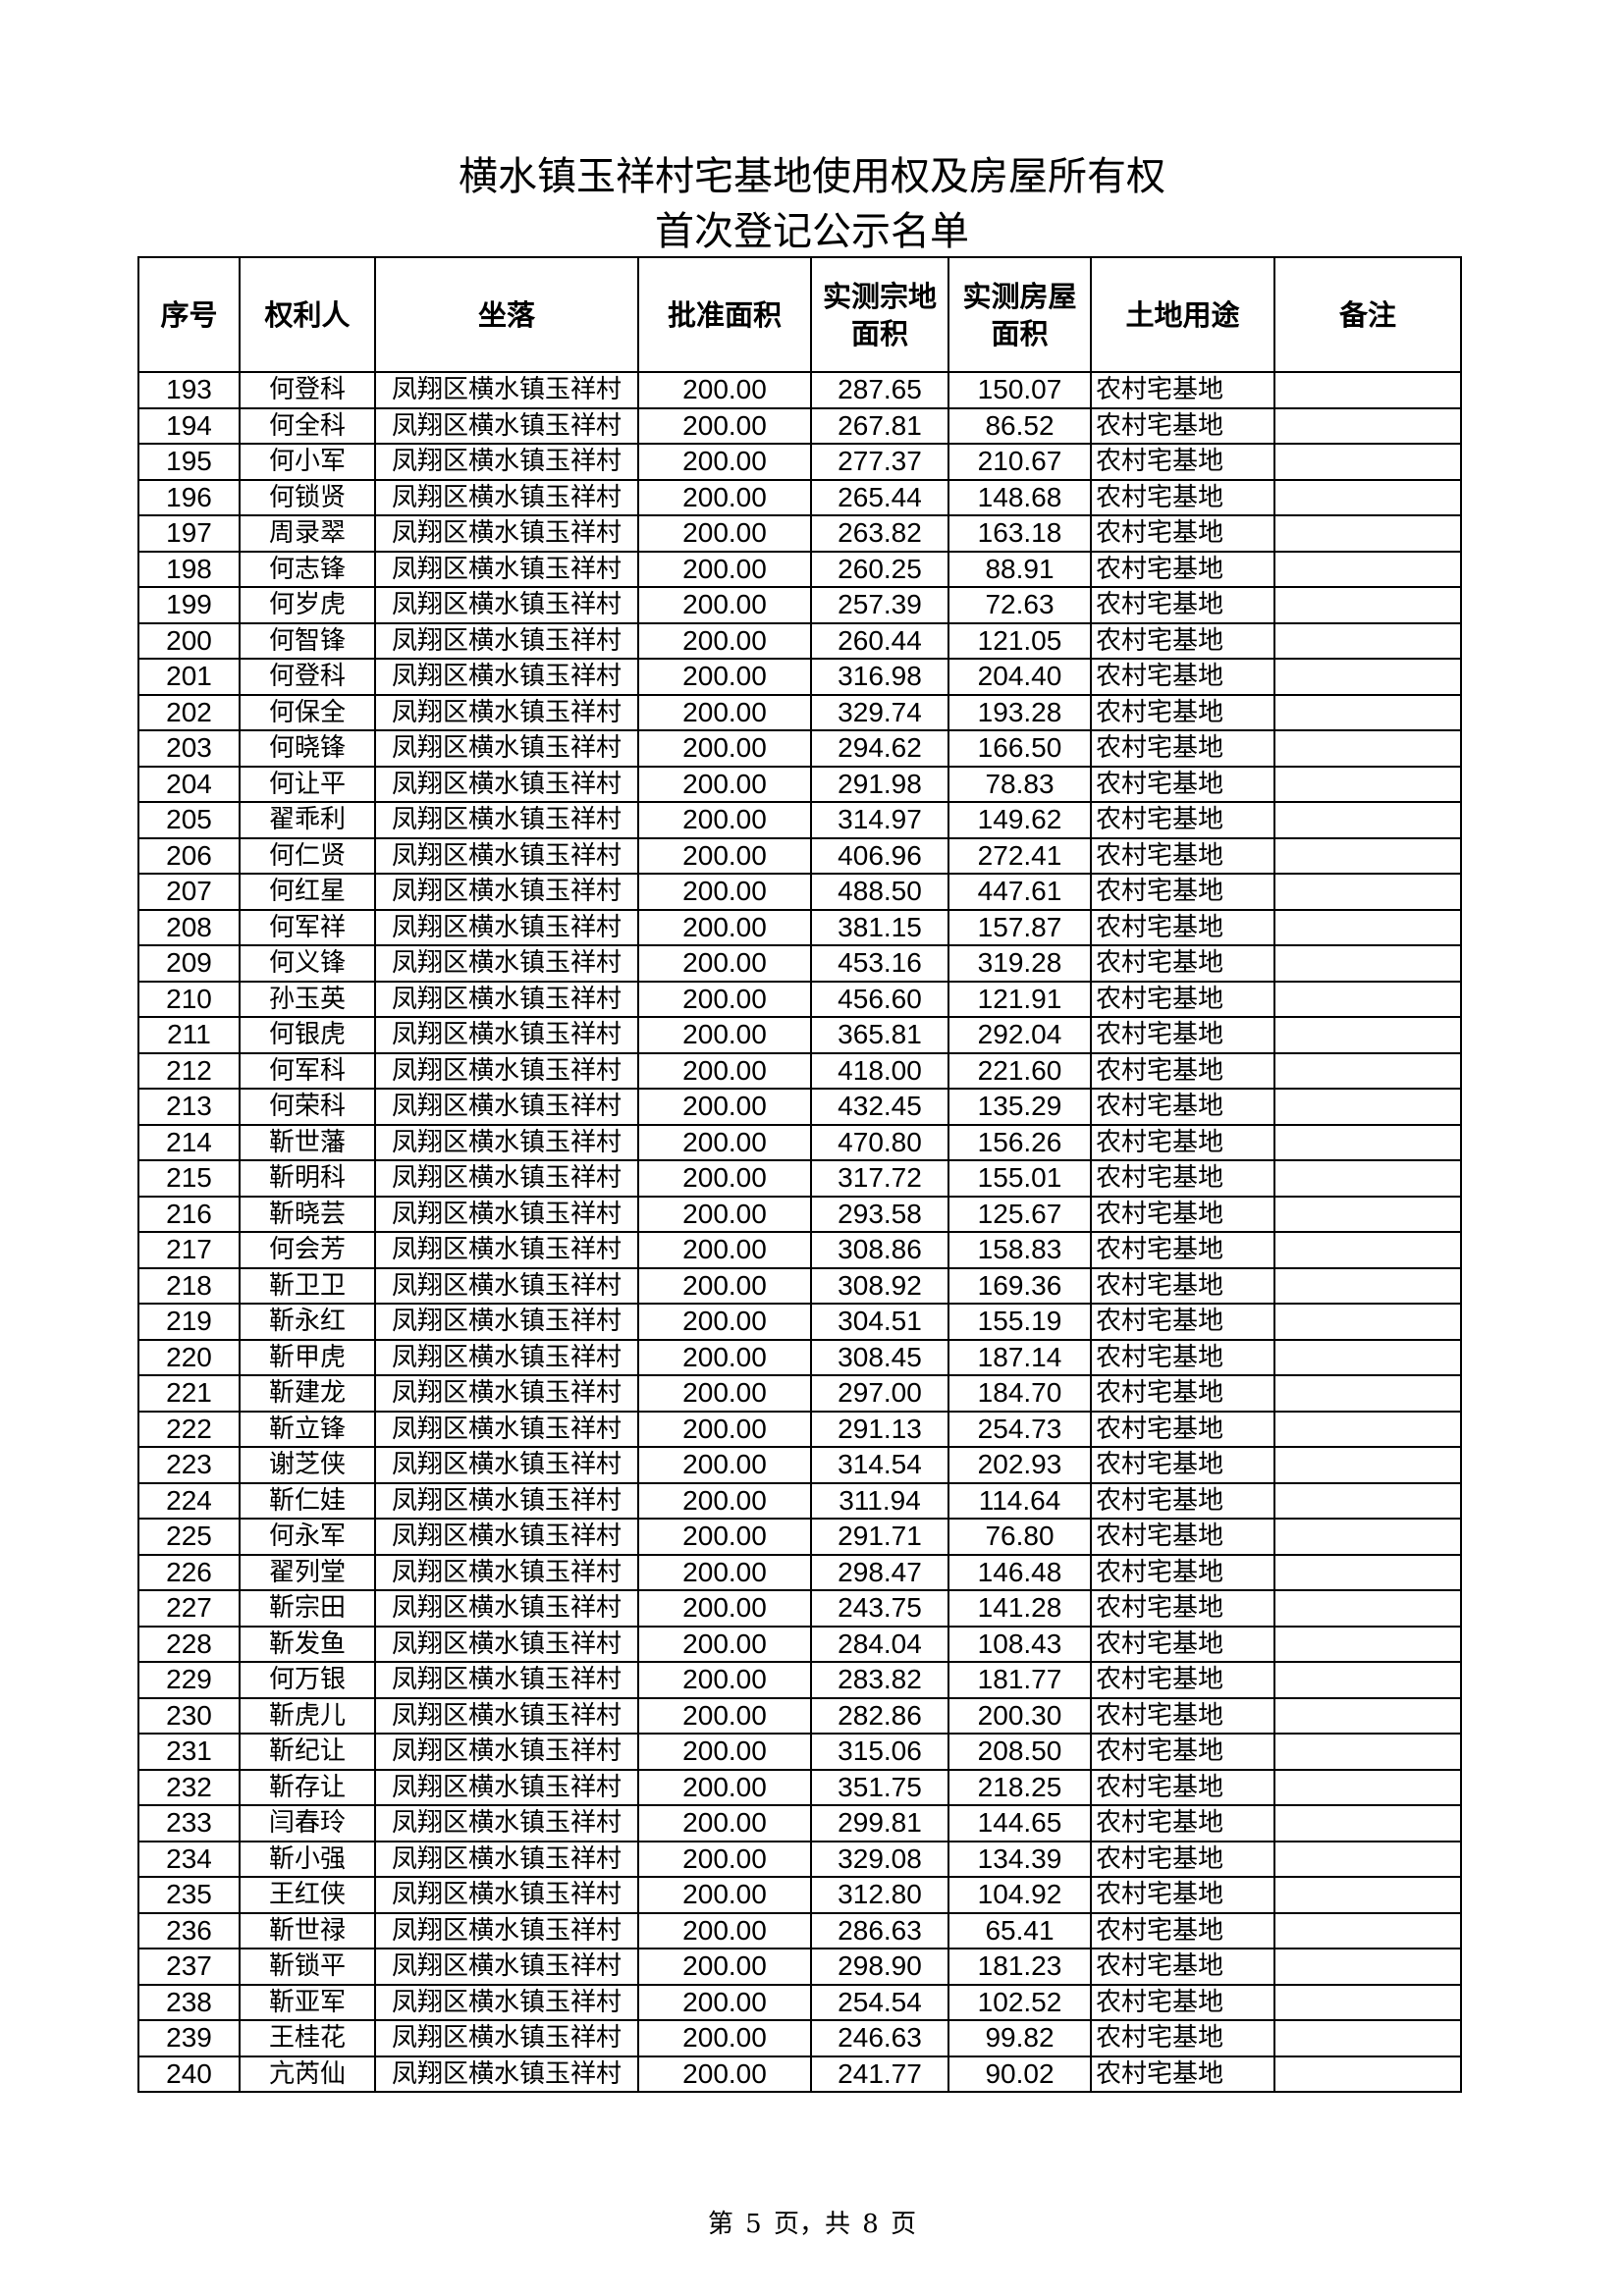 The image size is (1624, 2296). What do you see at coordinates (307, 1322) in the screenshot?
I see `cell-owner: 靳永红` at bounding box center [307, 1322].